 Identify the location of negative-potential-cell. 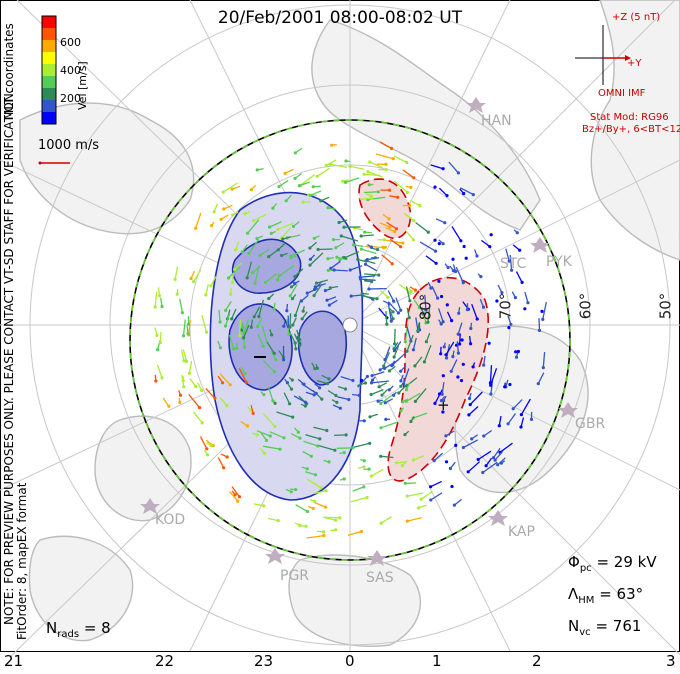
(286, 346).